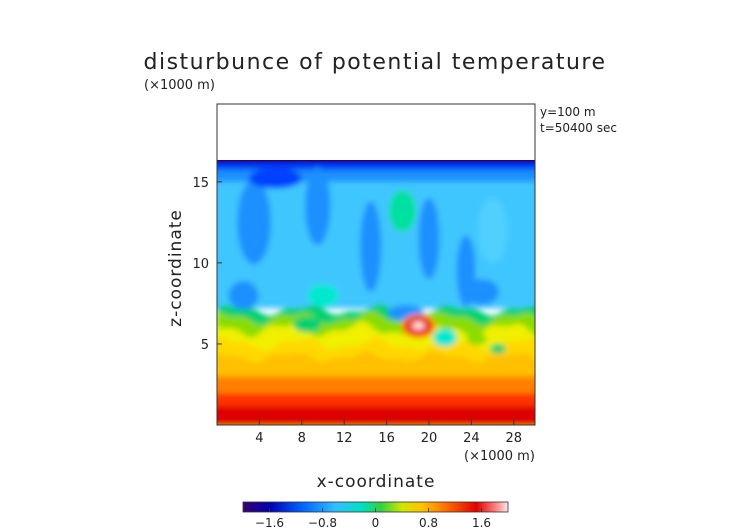  Describe the element at coordinates (429, 438) in the screenshot. I see `x-tick-label: 20` at that location.